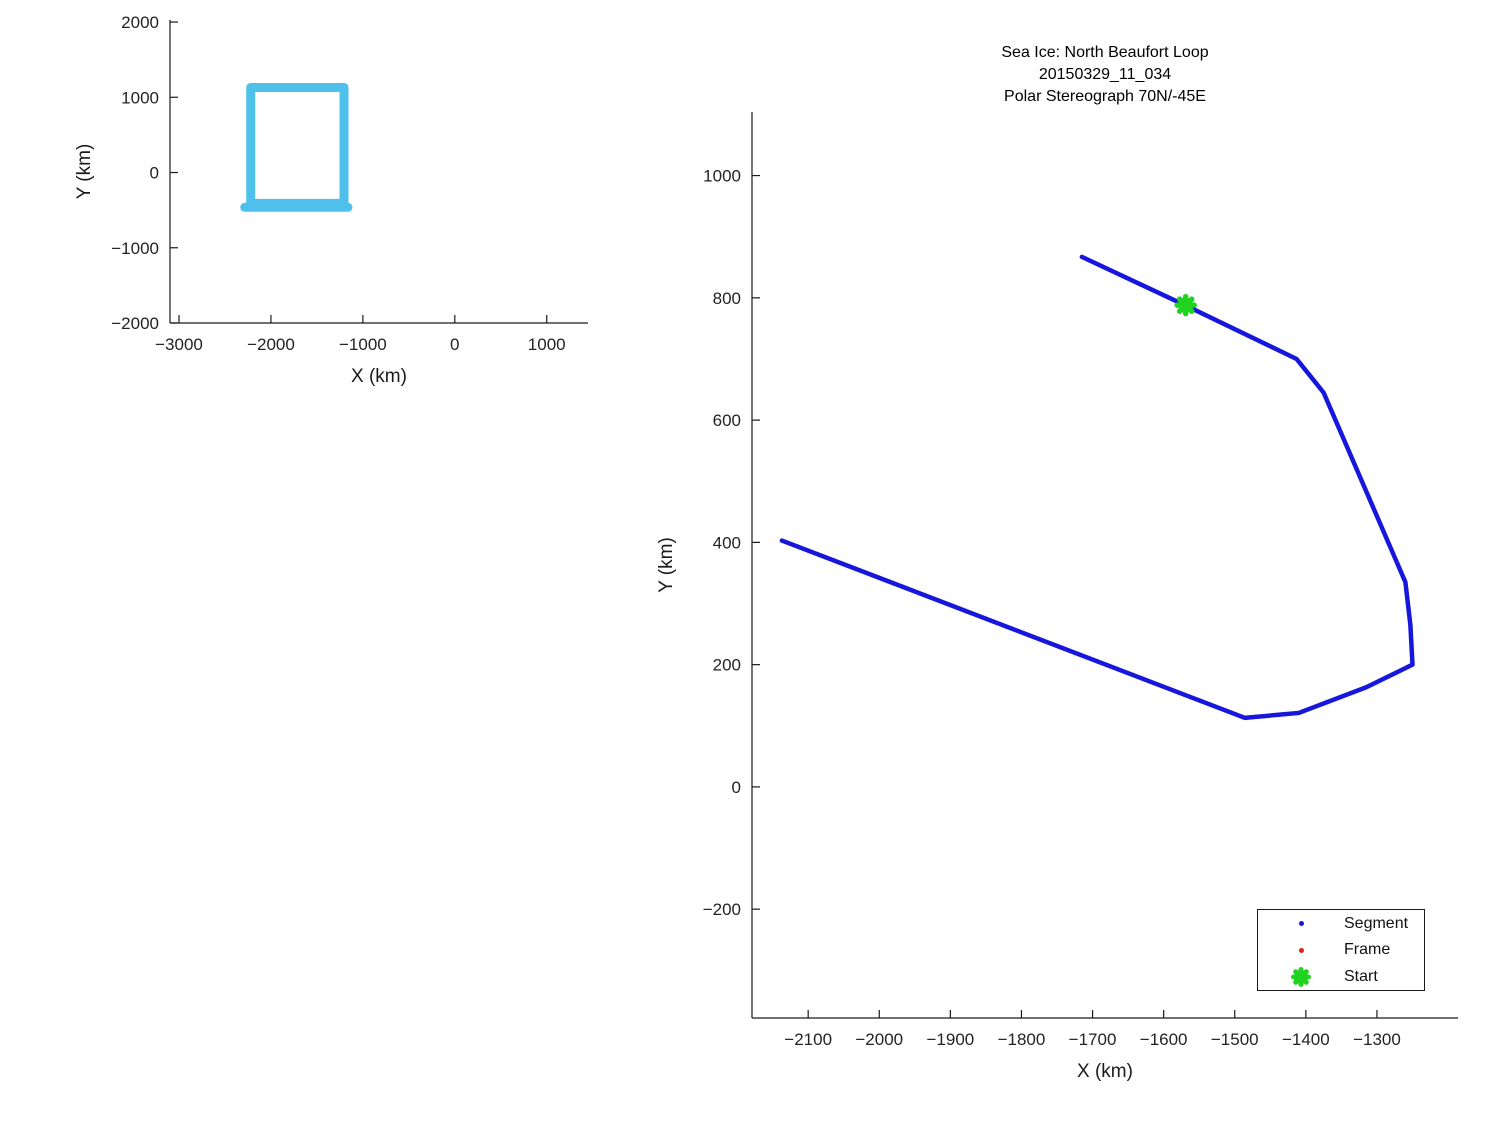 The height and width of the screenshot is (1125, 1500). I want to click on main-y-tick-label: 1000, so click(722, 176).